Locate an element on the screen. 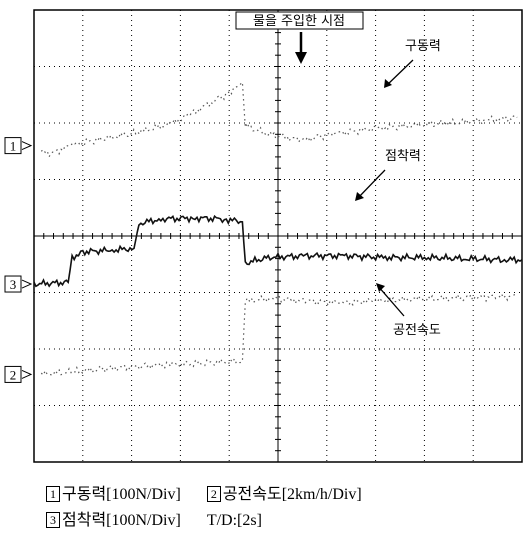  marker-3-box is located at coordinates (13, 284).